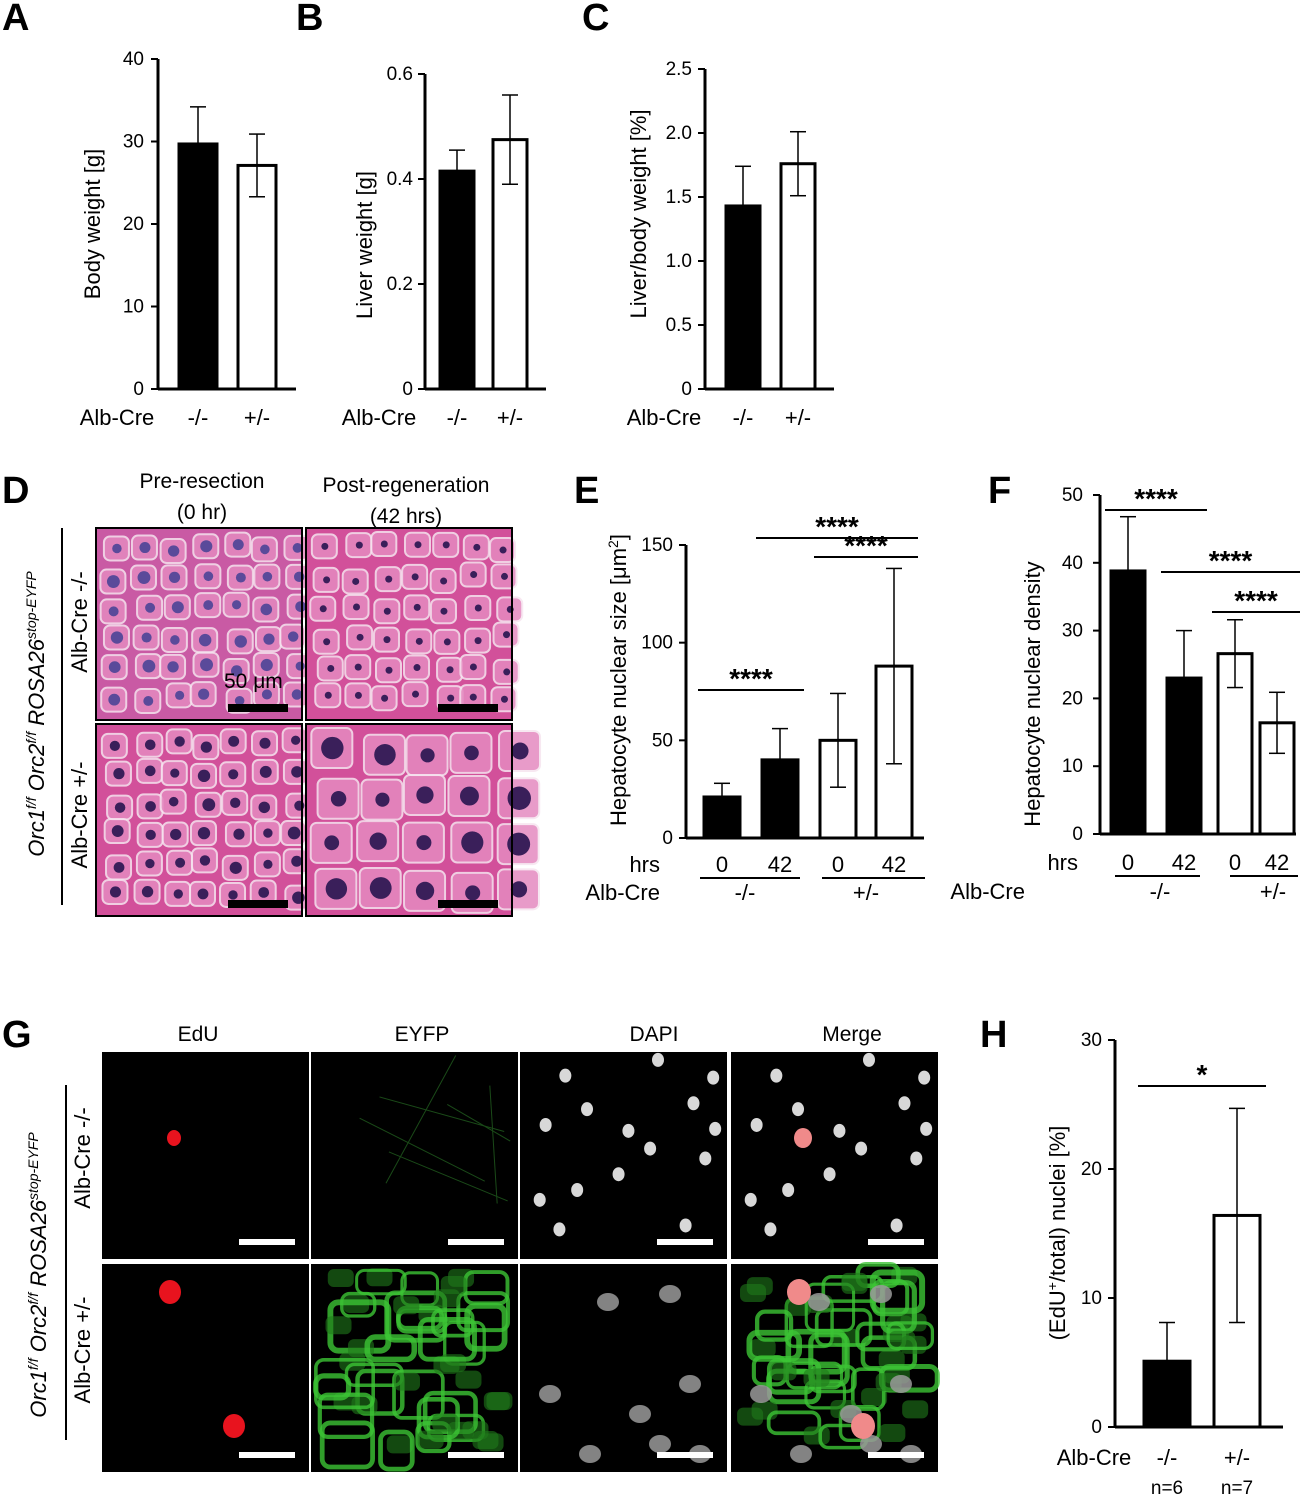 The height and width of the screenshot is (1500, 1314). Describe the element at coordinates (15, 19) in the screenshot. I see `panel-label-a: A` at that location.